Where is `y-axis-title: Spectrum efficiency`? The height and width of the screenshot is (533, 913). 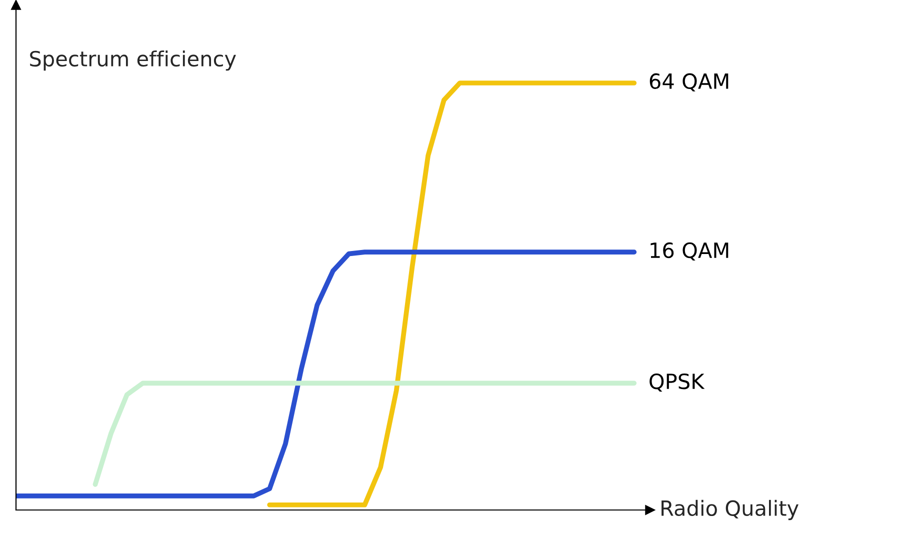
y-axis-title: Spectrum efficiency is located at coordinates (133, 60).